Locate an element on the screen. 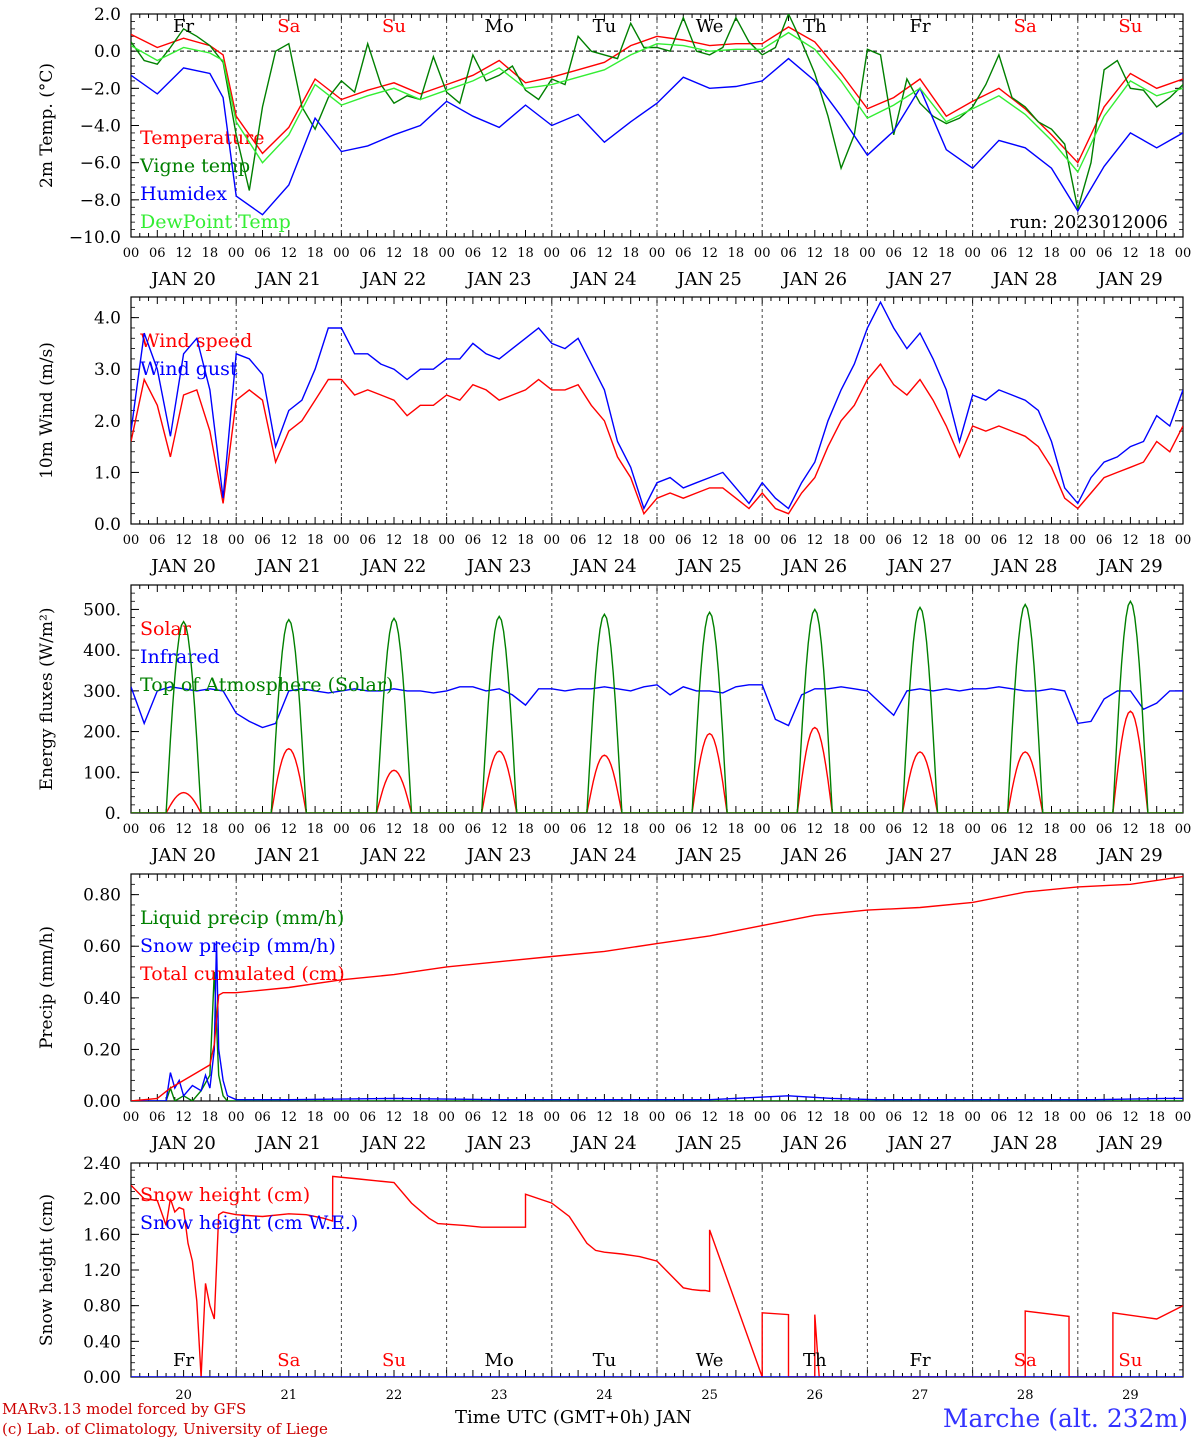  legend-entry: Humidex is located at coordinates (183, 194).